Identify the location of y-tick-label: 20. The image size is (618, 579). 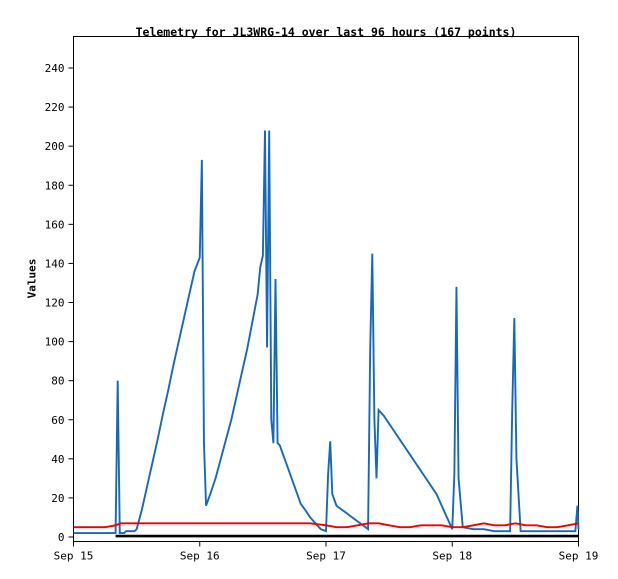
(57, 498).